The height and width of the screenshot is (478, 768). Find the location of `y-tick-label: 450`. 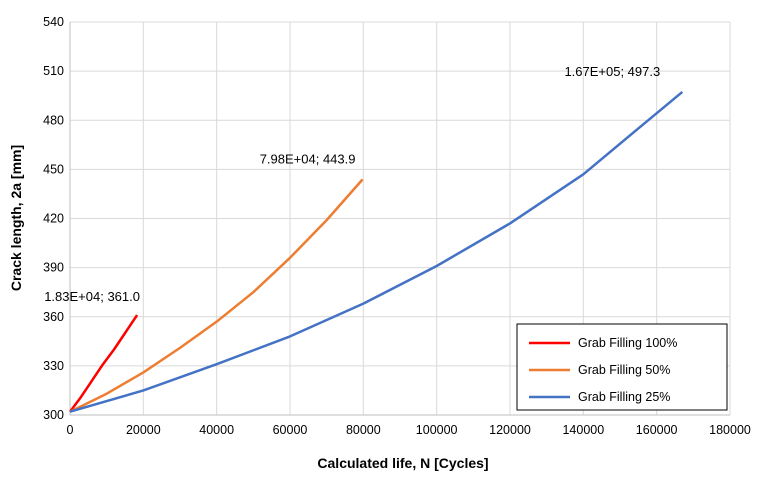

y-tick-label: 450 is located at coordinates (53, 169).